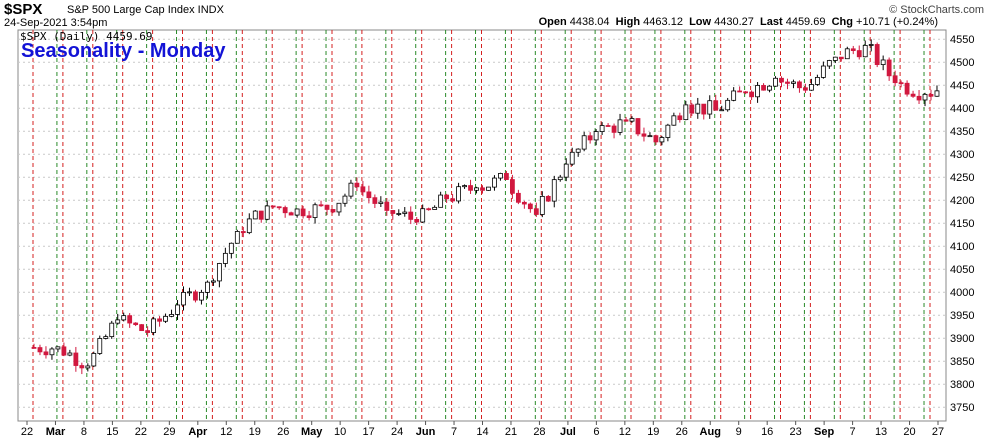 Image resolution: width=990 pixels, height=438 pixels. What do you see at coordinates (56, 432) in the screenshot?
I see `x-tick-label: Mar` at bounding box center [56, 432].